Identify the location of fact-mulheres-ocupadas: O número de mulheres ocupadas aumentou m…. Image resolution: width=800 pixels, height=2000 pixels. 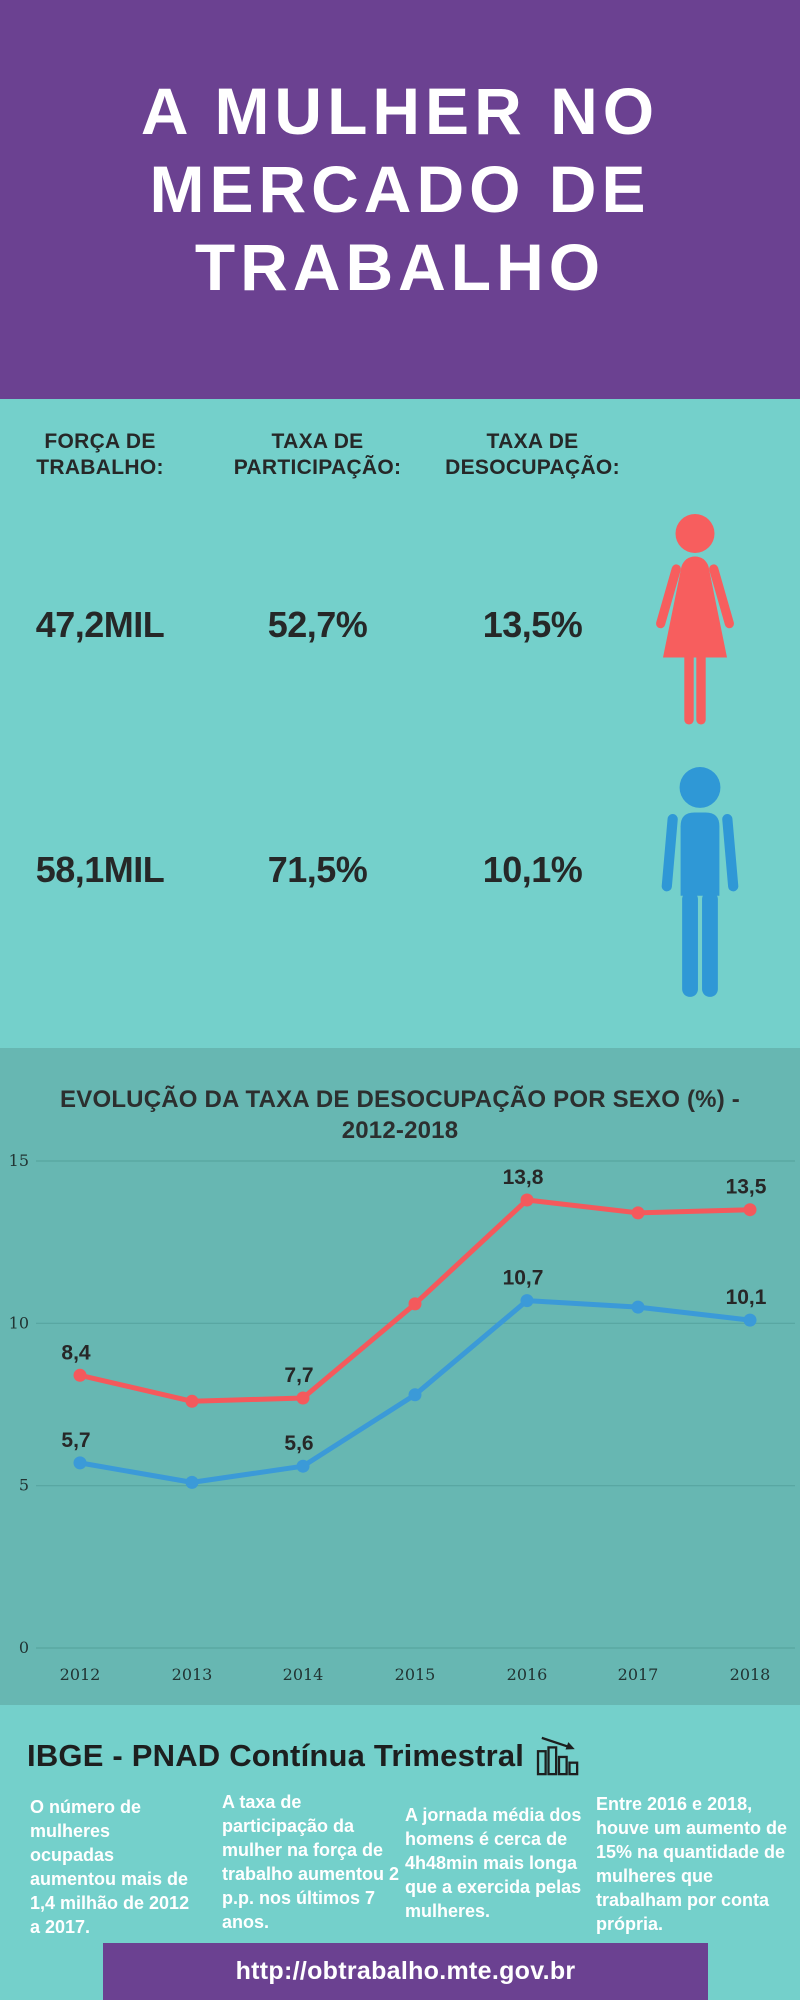
(110, 1867).